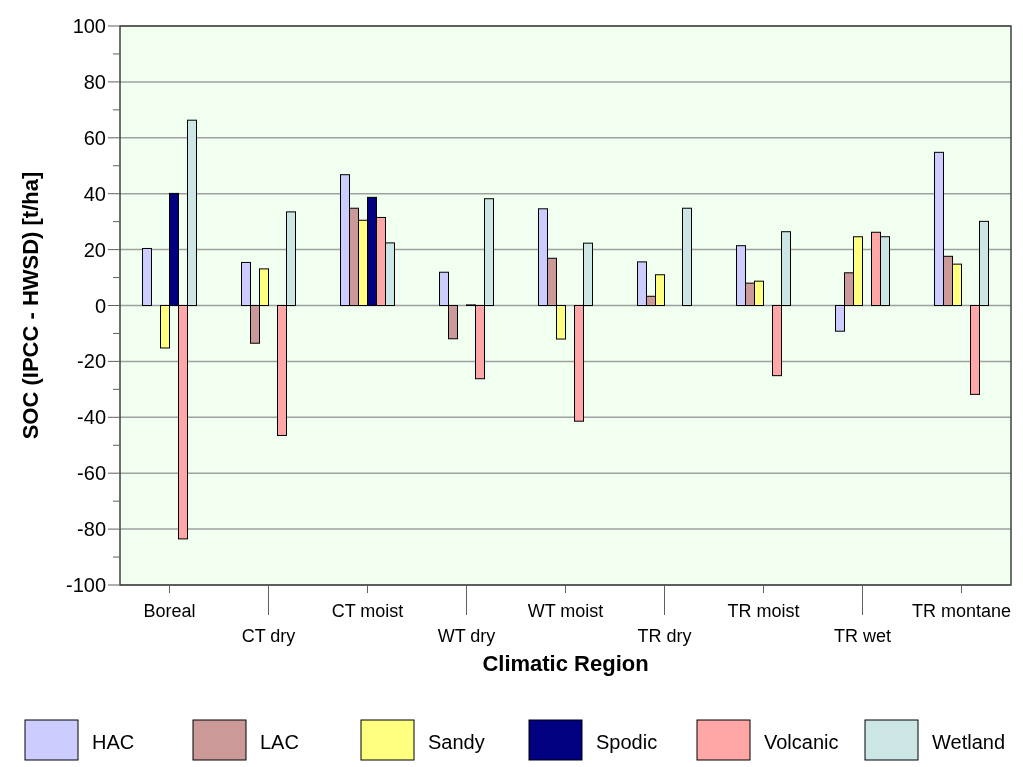 Image resolution: width=1023 pixels, height=767 pixels. I want to click on x-axis-title: Climatic Region, so click(565, 663).